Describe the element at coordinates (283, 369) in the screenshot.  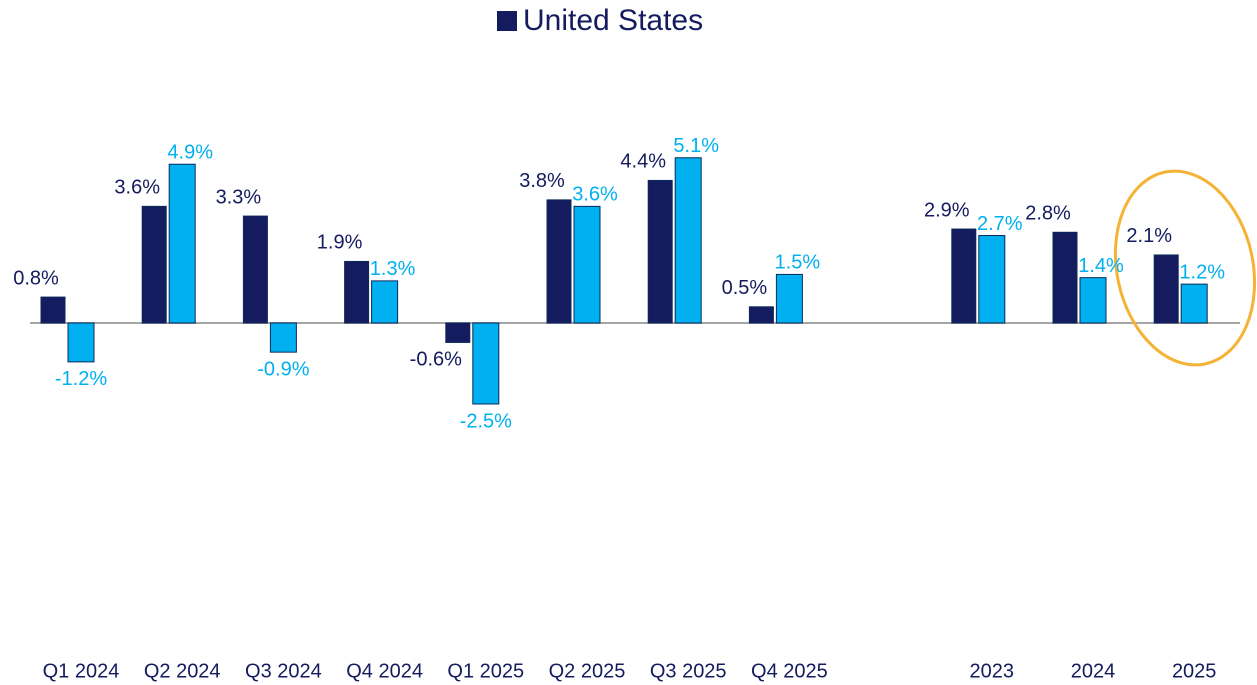
I see `data-label: -0.9%` at that location.